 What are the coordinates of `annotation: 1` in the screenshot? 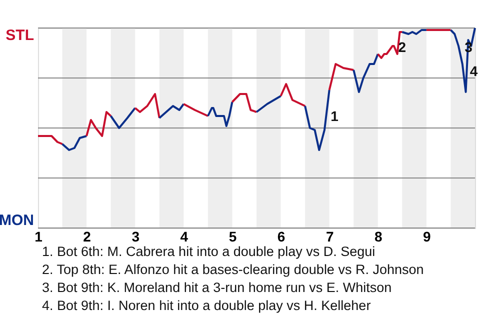 It's located at (334, 116).